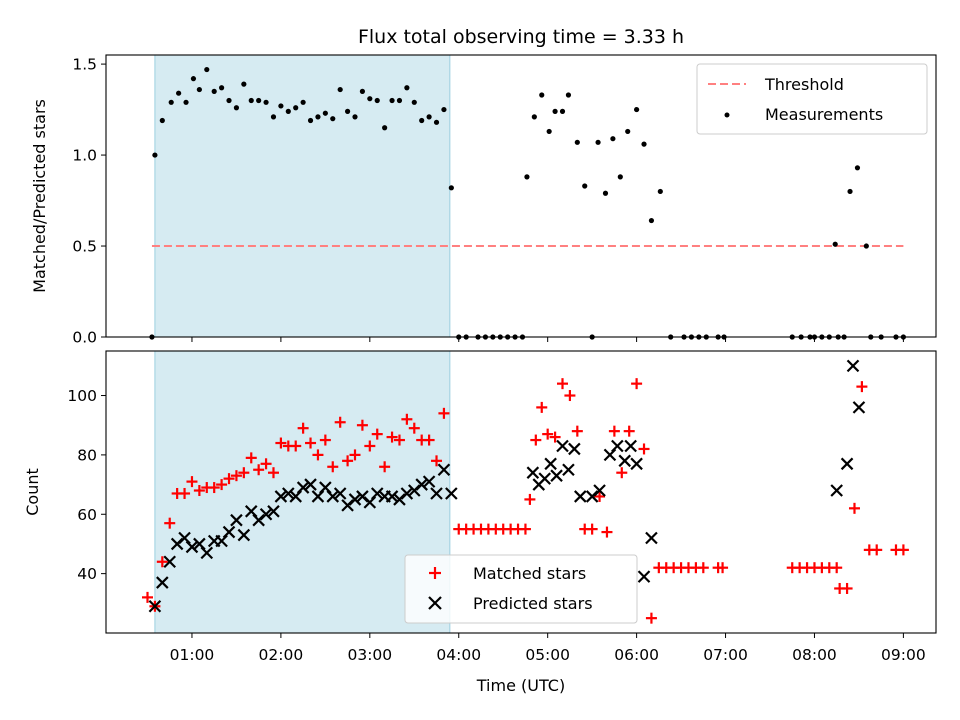 This screenshot has height=720, width=960. What do you see at coordinates (281, 655) in the screenshot?
I see `x-tick-label: 02:00` at bounding box center [281, 655].